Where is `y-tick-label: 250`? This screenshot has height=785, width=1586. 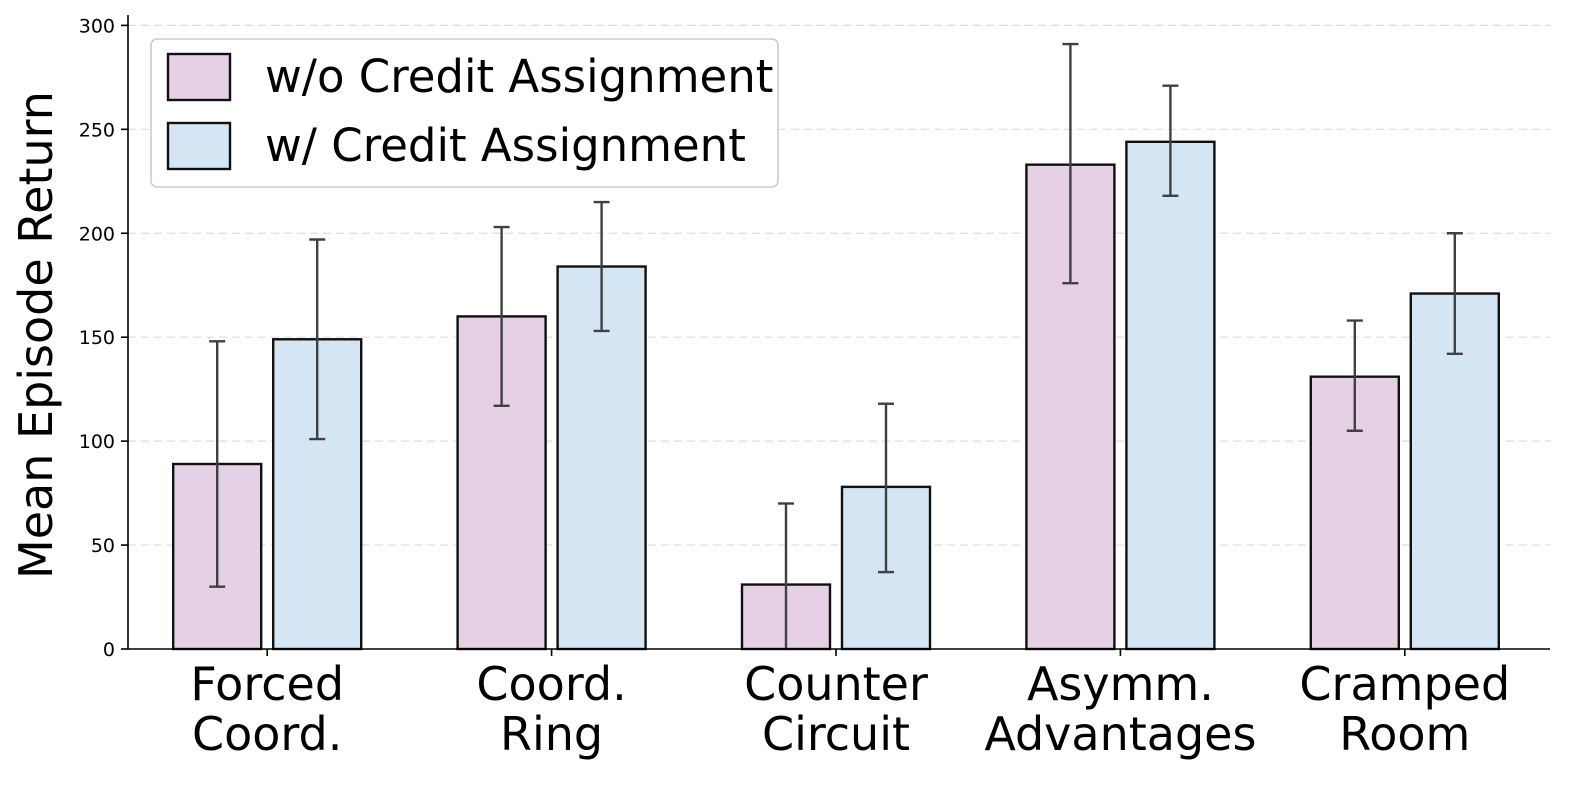 y-tick-label: 250 is located at coordinates (97, 130).